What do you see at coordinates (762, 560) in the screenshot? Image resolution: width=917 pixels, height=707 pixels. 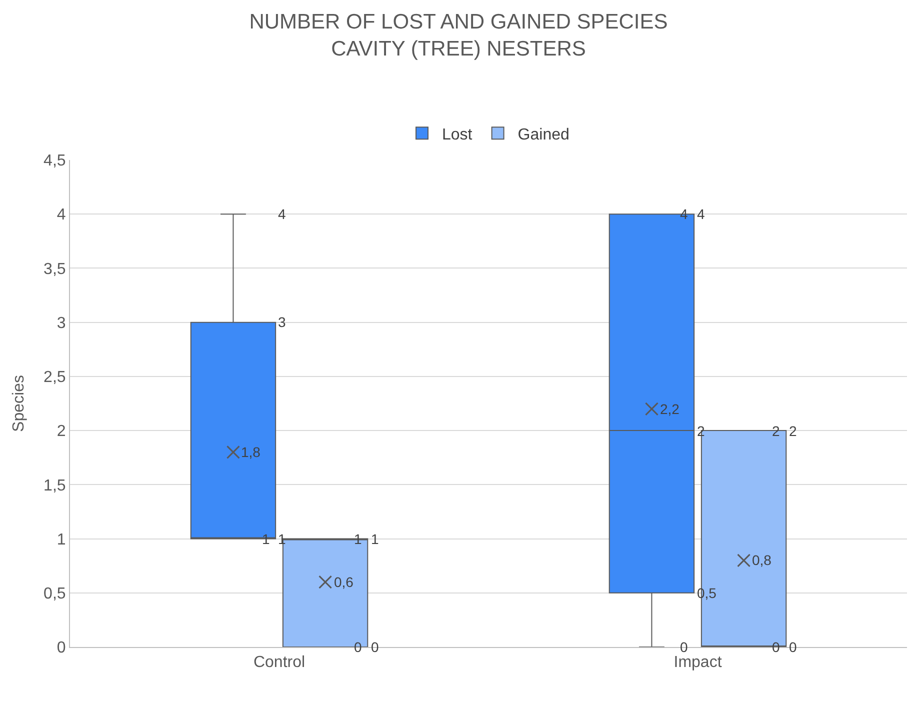 I see `text: 0,8` at bounding box center [762, 560].